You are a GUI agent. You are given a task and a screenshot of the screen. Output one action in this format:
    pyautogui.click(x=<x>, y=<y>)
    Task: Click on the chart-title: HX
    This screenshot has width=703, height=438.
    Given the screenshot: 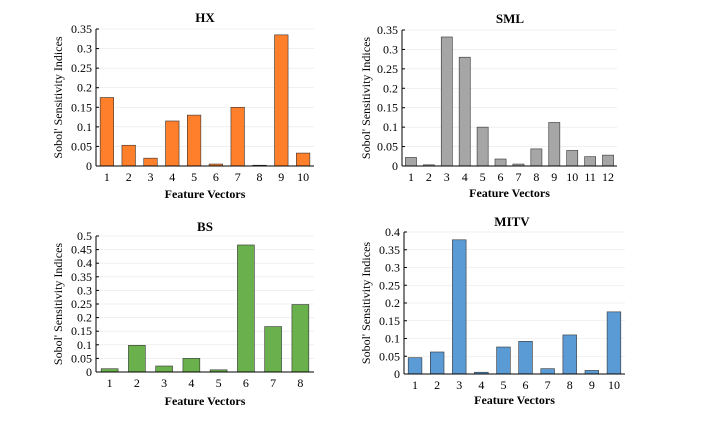 What is the action you would take?
    pyautogui.click(x=205, y=17)
    